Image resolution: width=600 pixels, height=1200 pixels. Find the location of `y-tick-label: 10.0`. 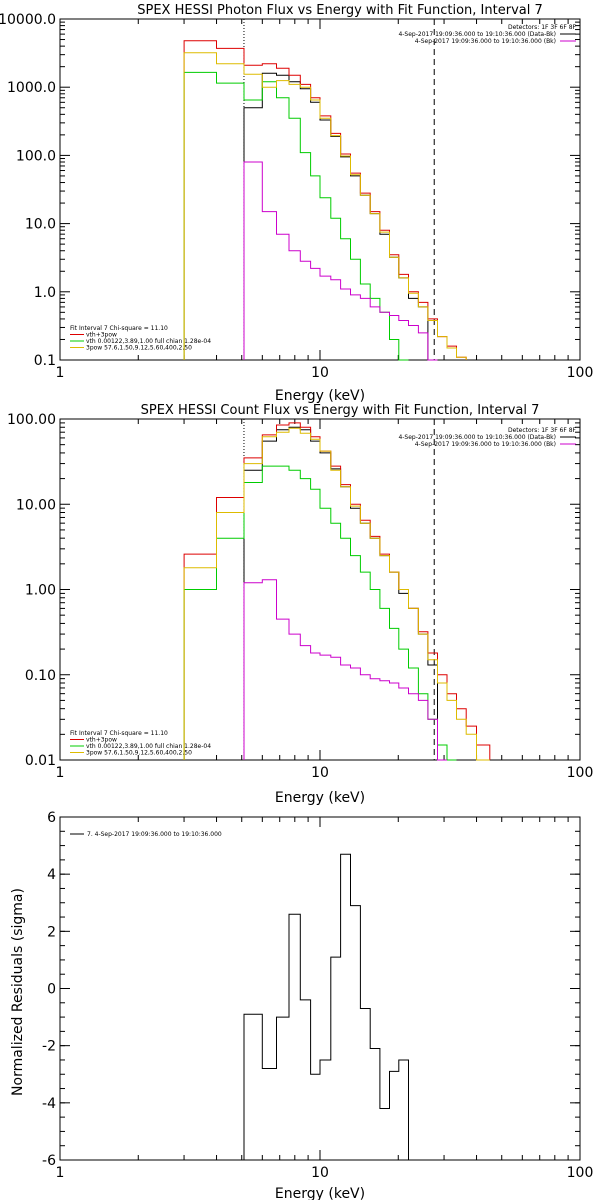

y-tick-label: 10.0 is located at coordinates (40, 225).